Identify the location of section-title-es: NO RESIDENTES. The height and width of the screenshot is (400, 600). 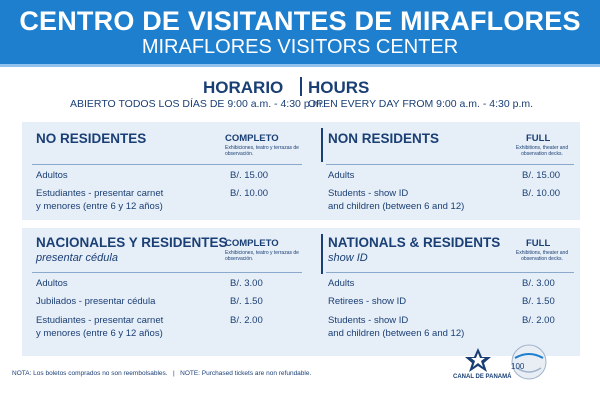
(91, 138).